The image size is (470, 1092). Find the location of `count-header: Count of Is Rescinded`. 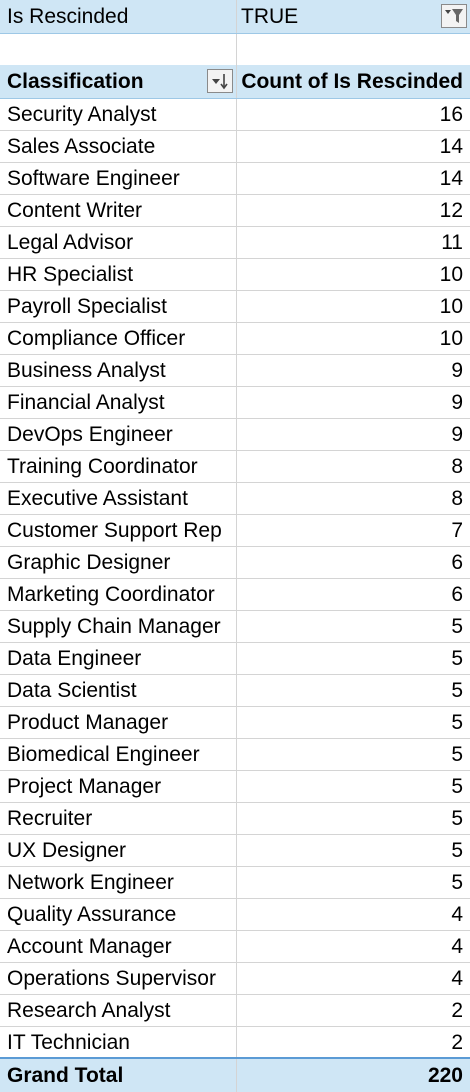

count-header: Count of Is Rescinded is located at coordinates (352, 81).